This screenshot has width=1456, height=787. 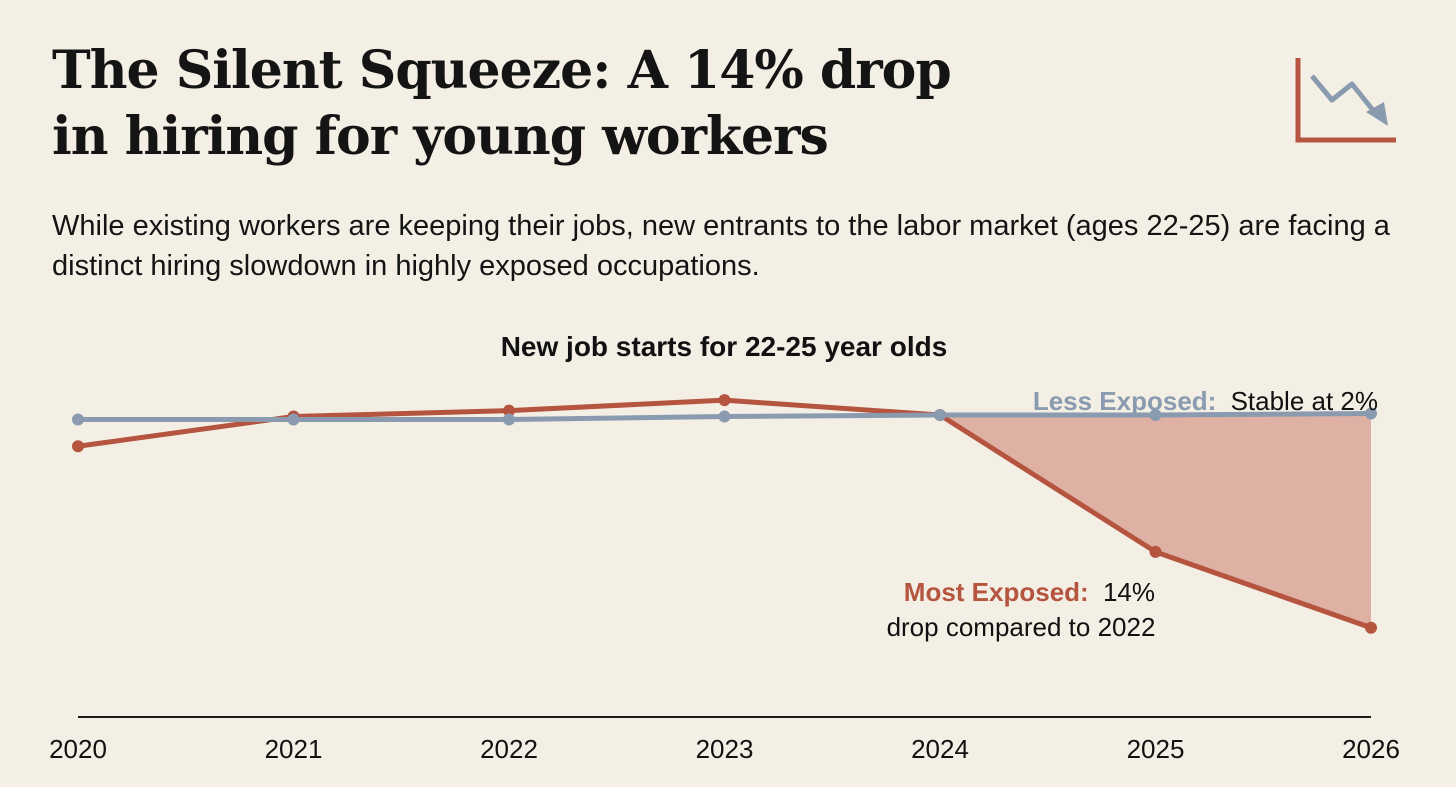 What do you see at coordinates (294, 749) in the screenshot?
I see `x-tick-label-2021: 2021` at bounding box center [294, 749].